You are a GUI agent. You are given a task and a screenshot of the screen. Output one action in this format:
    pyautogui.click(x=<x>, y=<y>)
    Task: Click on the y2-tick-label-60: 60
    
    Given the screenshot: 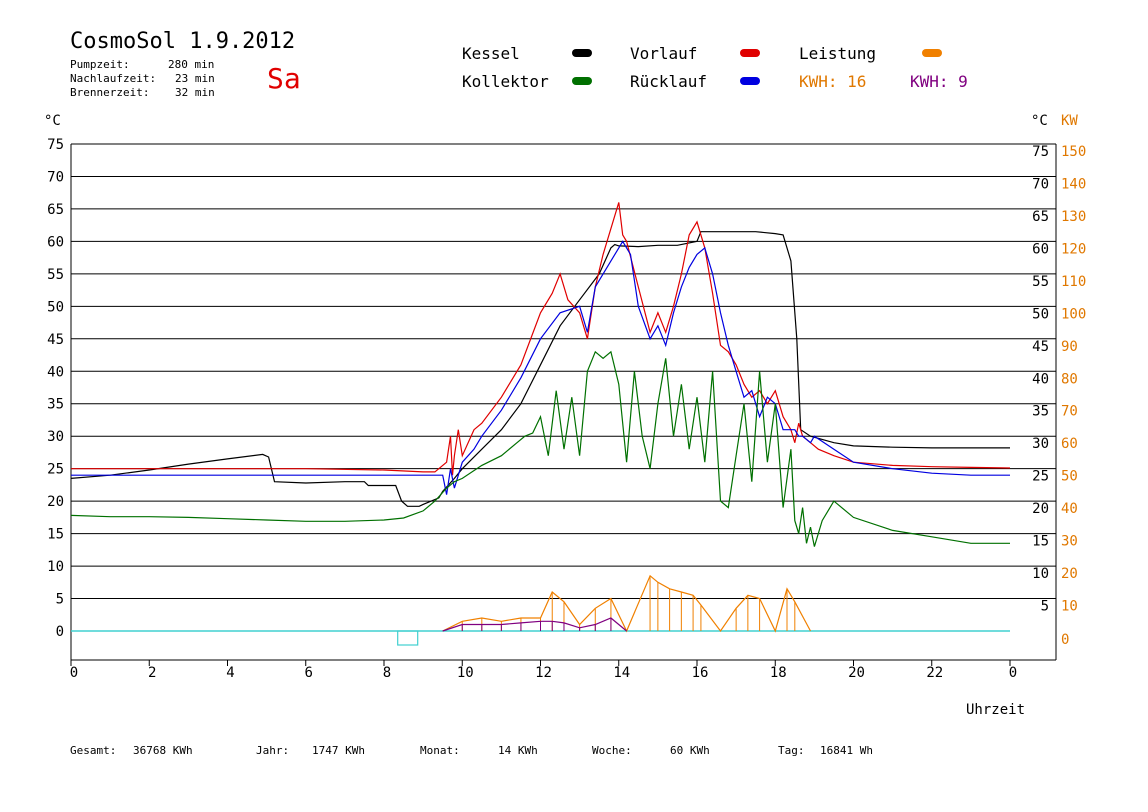 What is the action you would take?
    pyautogui.click(x=1069, y=444)
    